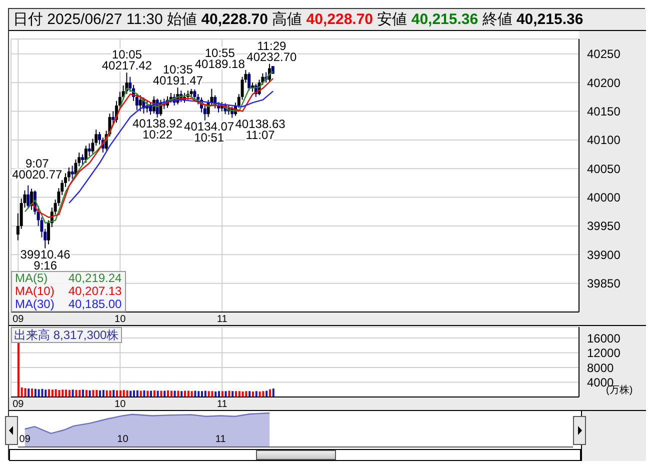 This screenshot has height=470, width=653. What do you see at coordinates (95, 304) in the screenshot?
I see `annotation: 40,185.00` at bounding box center [95, 304].